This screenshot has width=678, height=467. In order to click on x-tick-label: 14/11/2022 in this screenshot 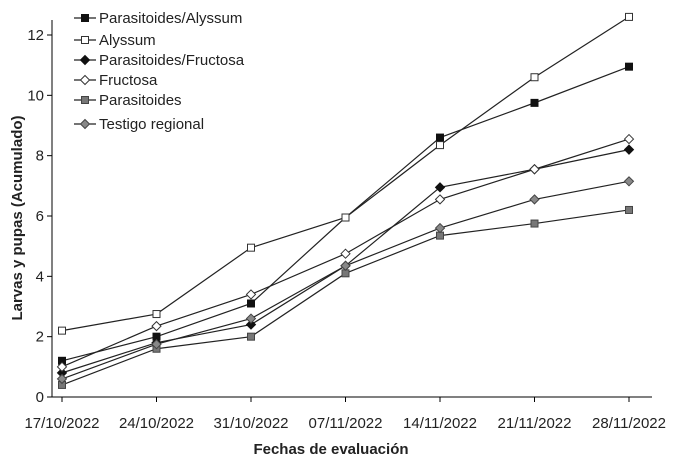, I will do `click(440, 423)`.